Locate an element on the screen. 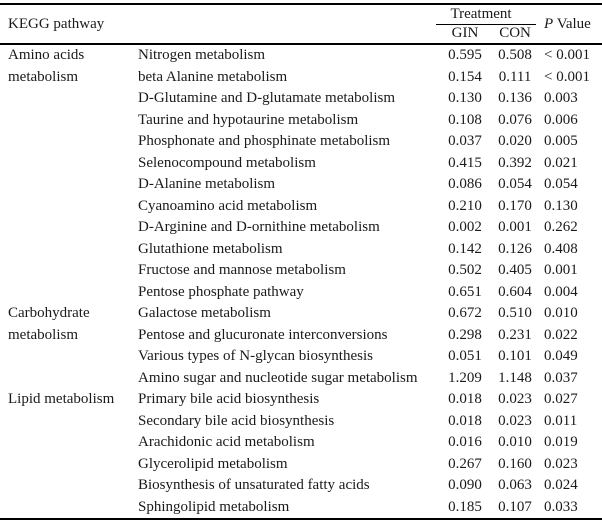  con-value-cell: 0.604 is located at coordinates (515, 291).